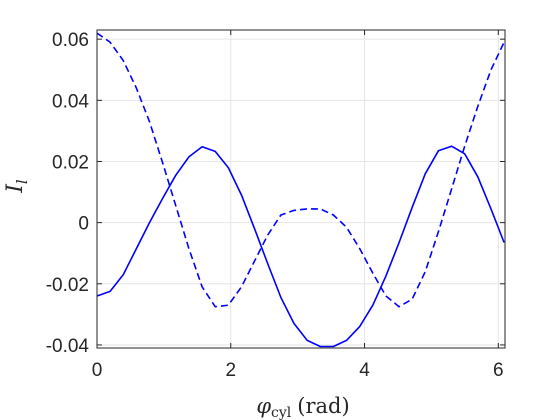 Image resolution: width=560 pixels, height=420 pixels. What do you see at coordinates (70, 162) in the screenshot?
I see `y-tick-label: 0.02` at bounding box center [70, 162].